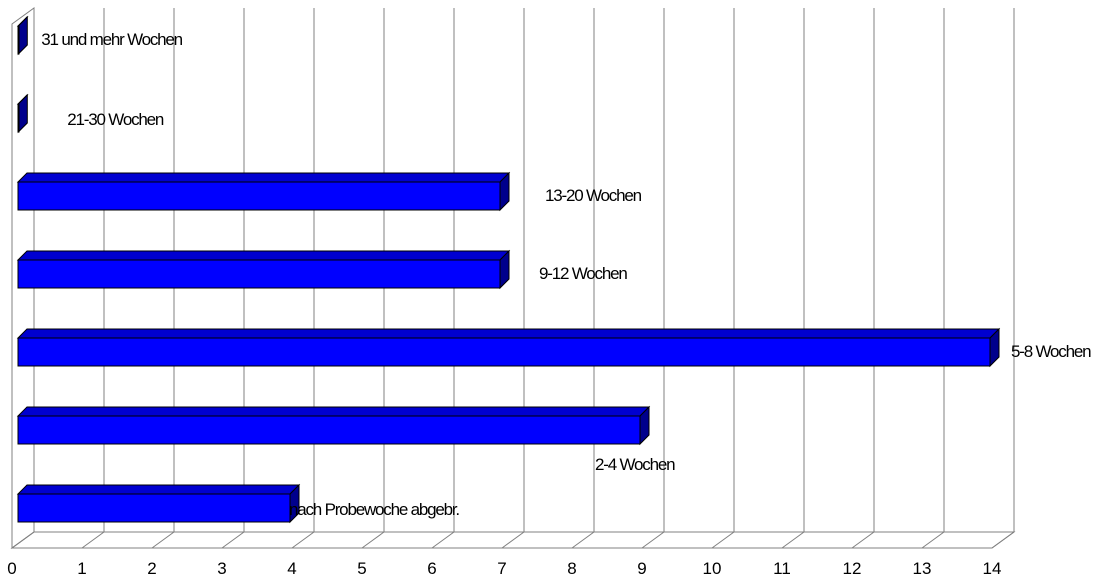 The image size is (1120, 576). What do you see at coordinates (782, 567) in the screenshot?
I see `x-tick-label: 11` at bounding box center [782, 567].